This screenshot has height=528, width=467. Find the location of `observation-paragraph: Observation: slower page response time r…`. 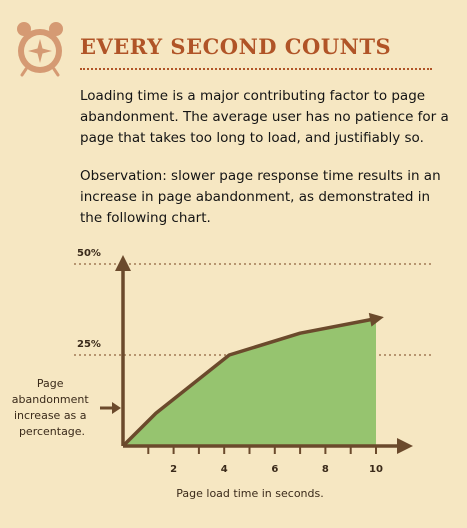

observation-paragraph: Observation: slower page response time r… is located at coordinates (260, 197).